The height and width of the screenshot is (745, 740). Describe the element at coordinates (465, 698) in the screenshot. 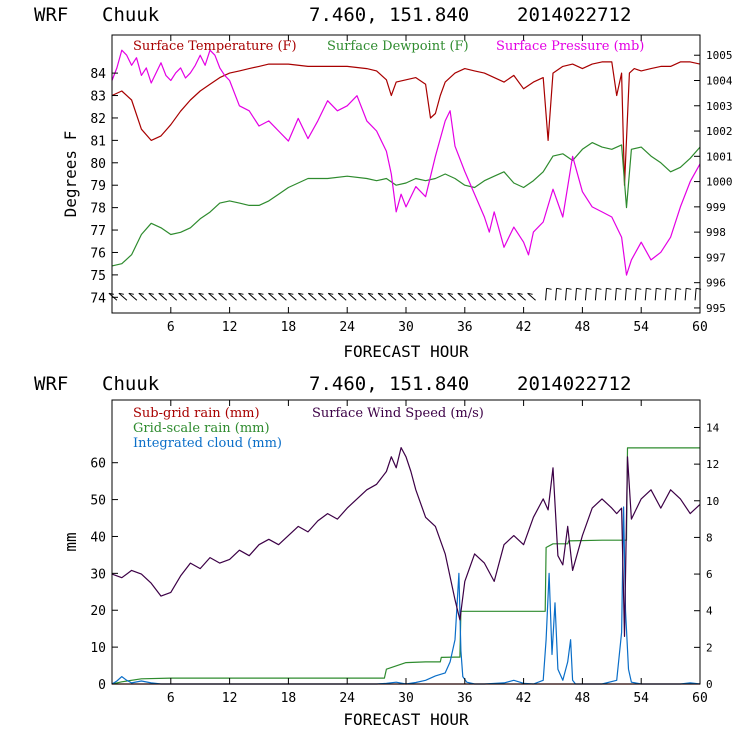

I see `chart-2-x-tick-label: 36` at that location.